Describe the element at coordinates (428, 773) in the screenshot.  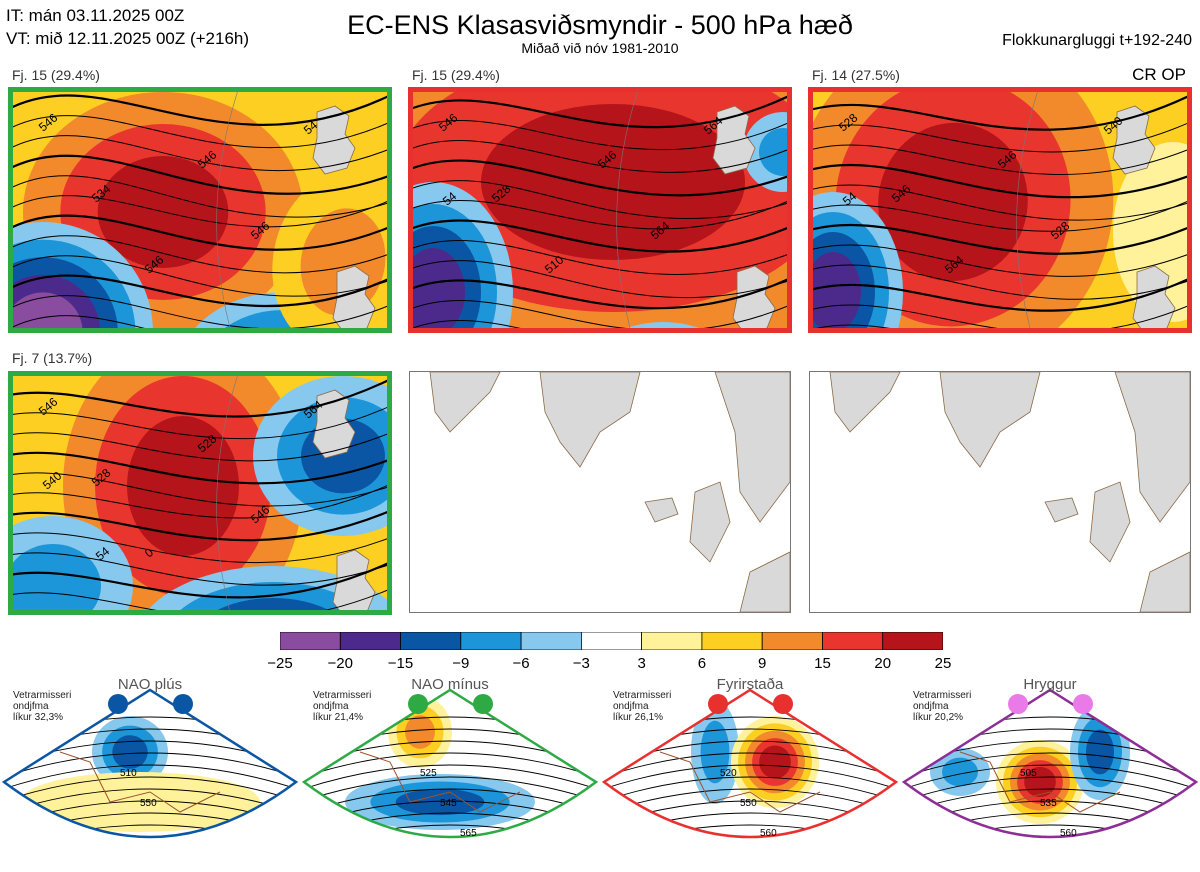
I see `regime-contour-label: 525` at that location.